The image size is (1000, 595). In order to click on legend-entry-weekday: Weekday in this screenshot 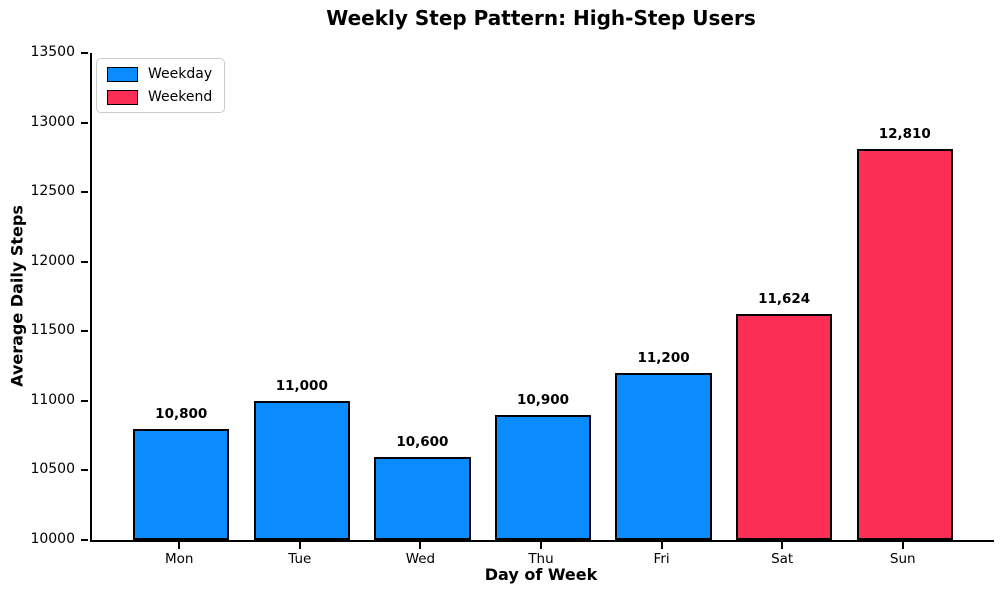, I will do `click(159, 74)`.